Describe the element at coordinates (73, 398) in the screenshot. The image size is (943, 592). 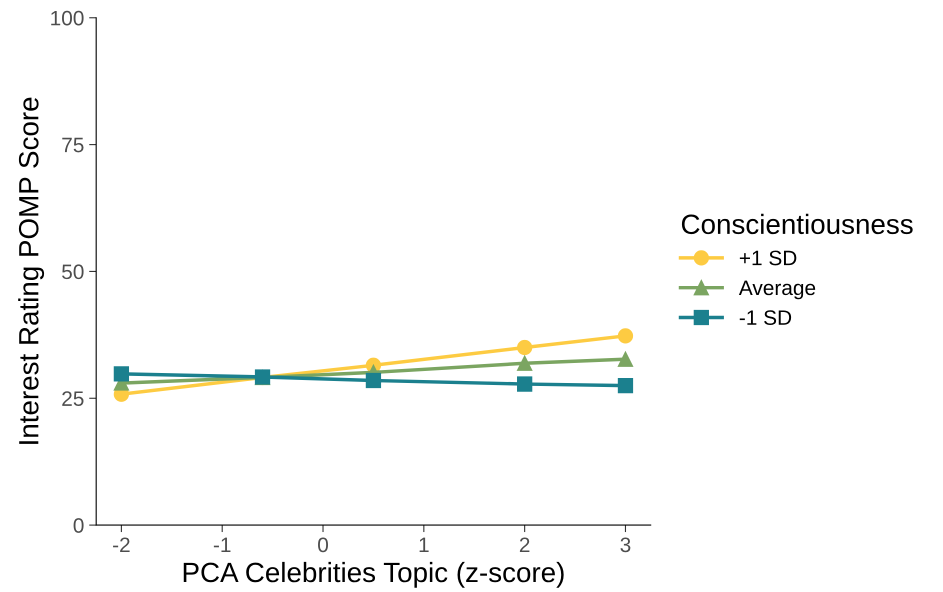
I see `y-tick-label: 25` at that location.